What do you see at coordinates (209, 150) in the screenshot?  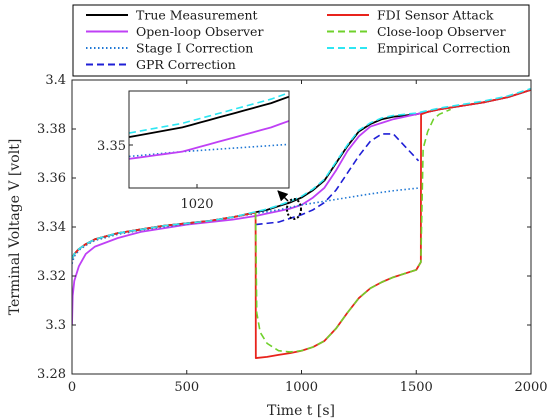 I see `inset-line-stage-i-correction` at bounding box center [209, 150].